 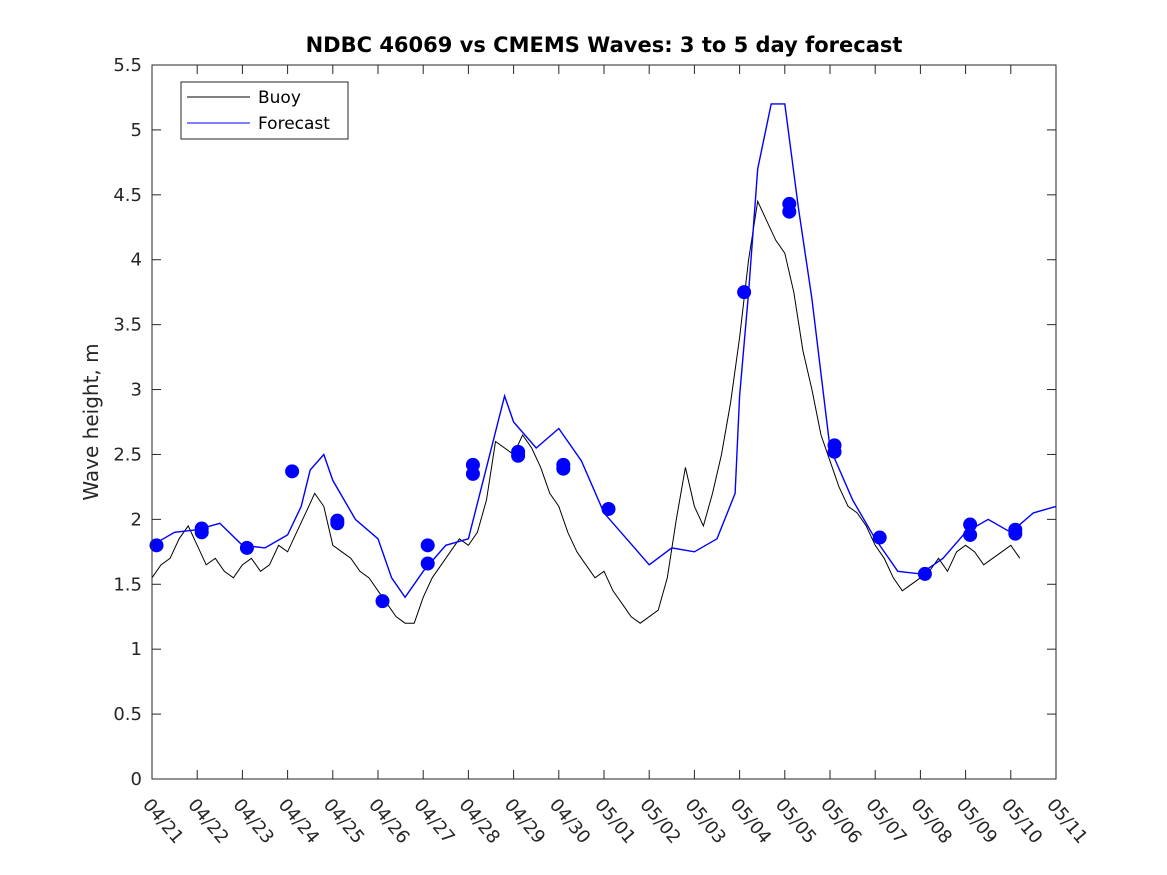 I want to click on x-tick-label: 05/03, so click(x=705, y=821).